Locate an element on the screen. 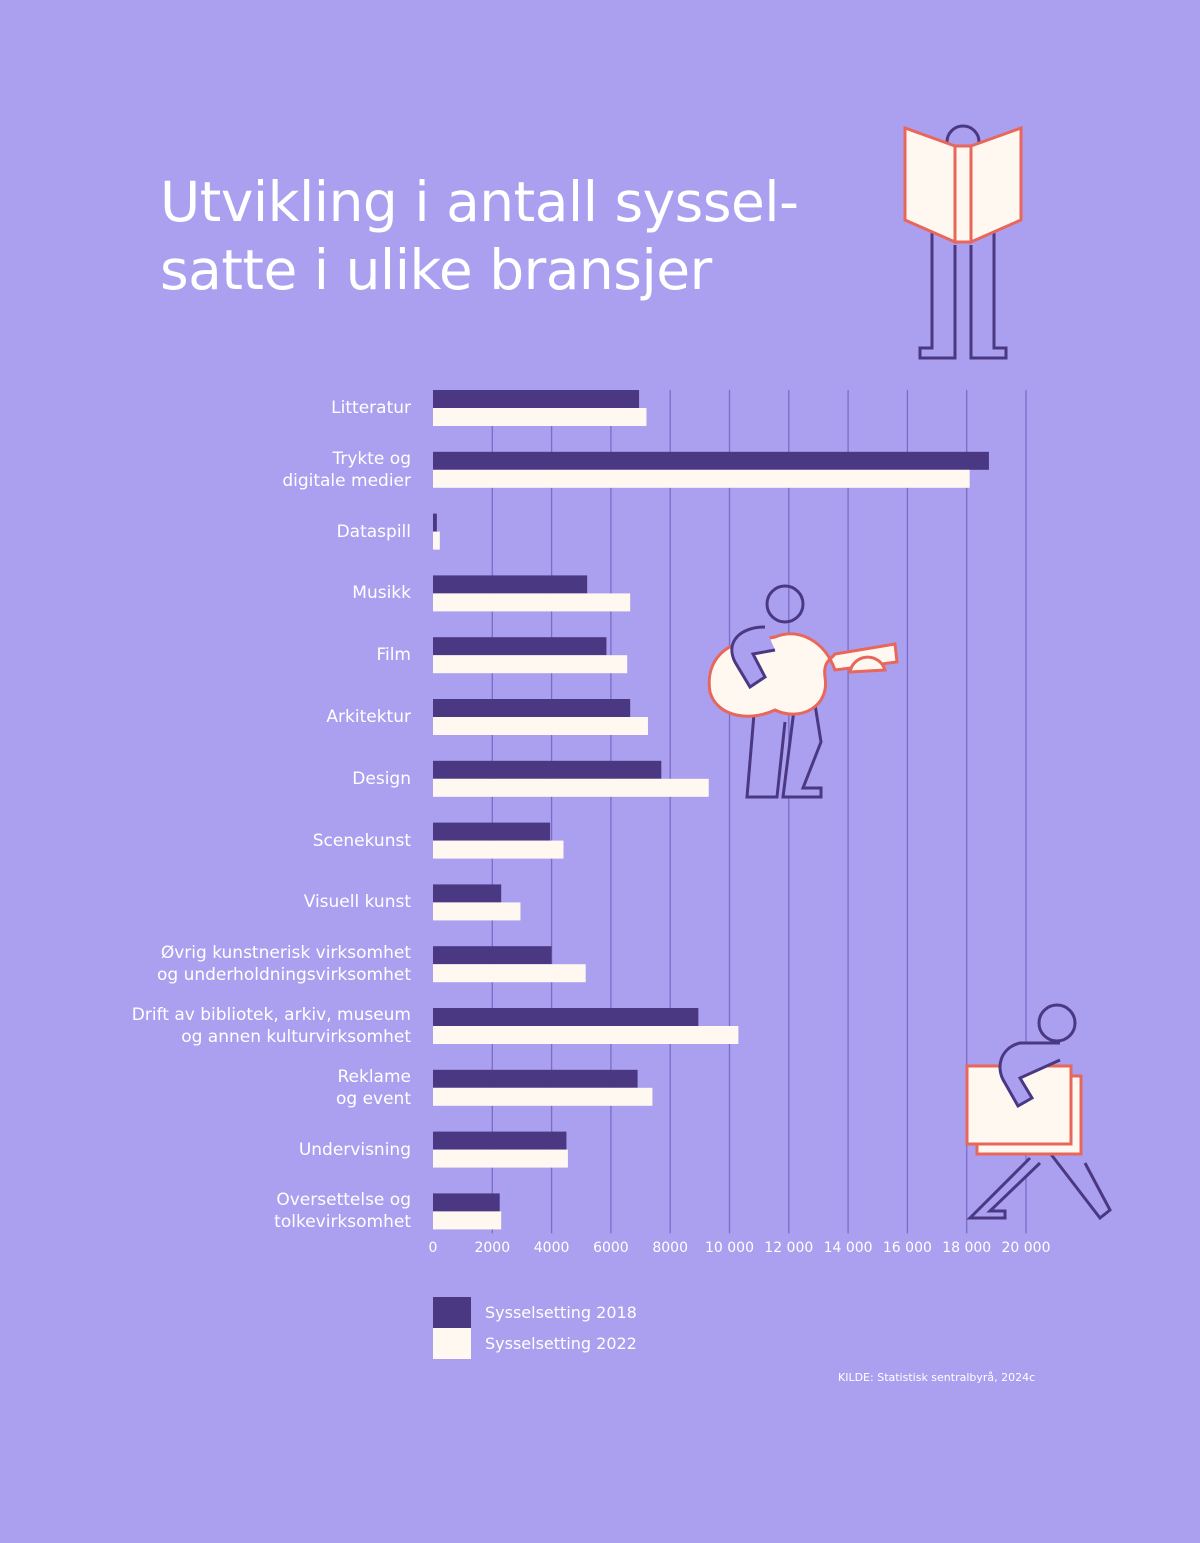 The width and height of the screenshot is (1200, 1543). x-tick-label: 2000 is located at coordinates (492, 1248).